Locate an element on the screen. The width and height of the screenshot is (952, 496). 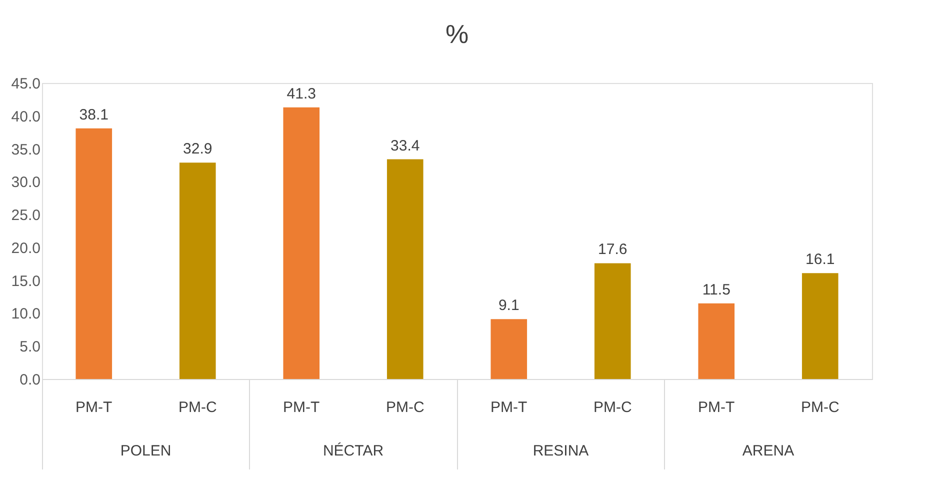
y-tick-label: 45.0 is located at coordinates (25, 84).